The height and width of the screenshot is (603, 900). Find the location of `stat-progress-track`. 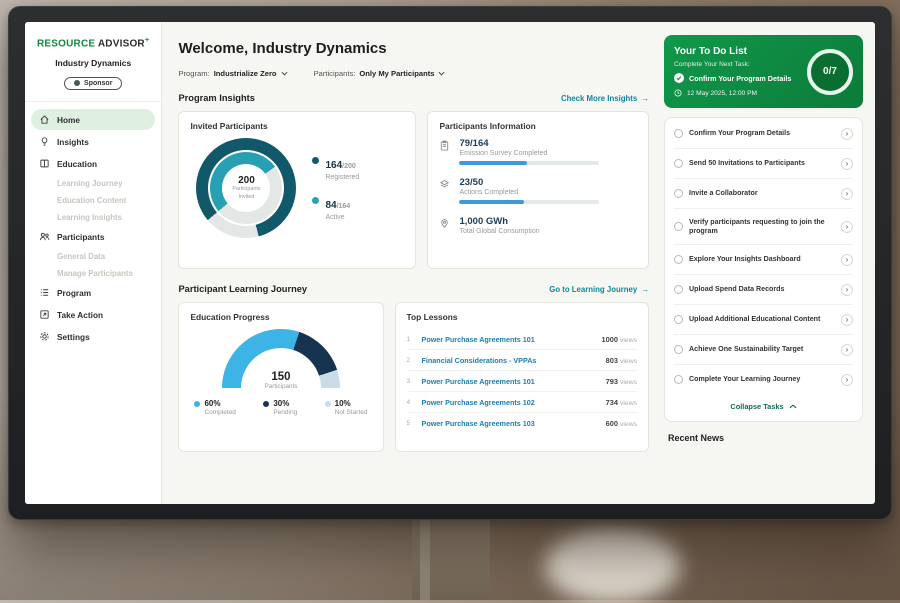

stat-progress-track is located at coordinates (529, 163).